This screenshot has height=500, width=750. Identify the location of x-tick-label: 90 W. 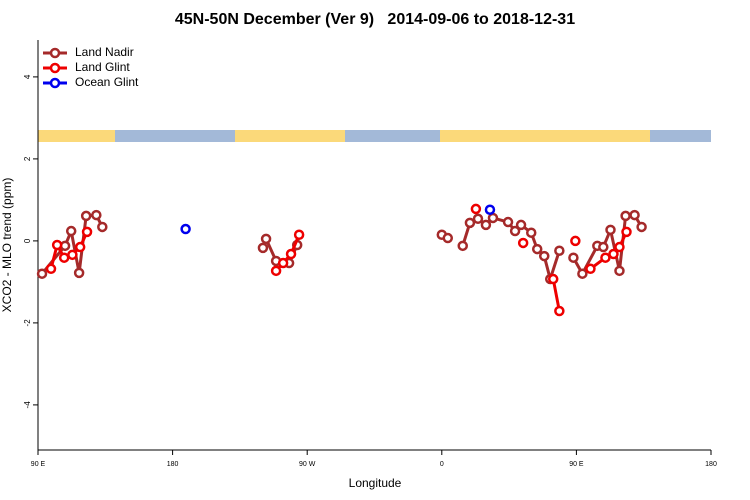
(307, 464).